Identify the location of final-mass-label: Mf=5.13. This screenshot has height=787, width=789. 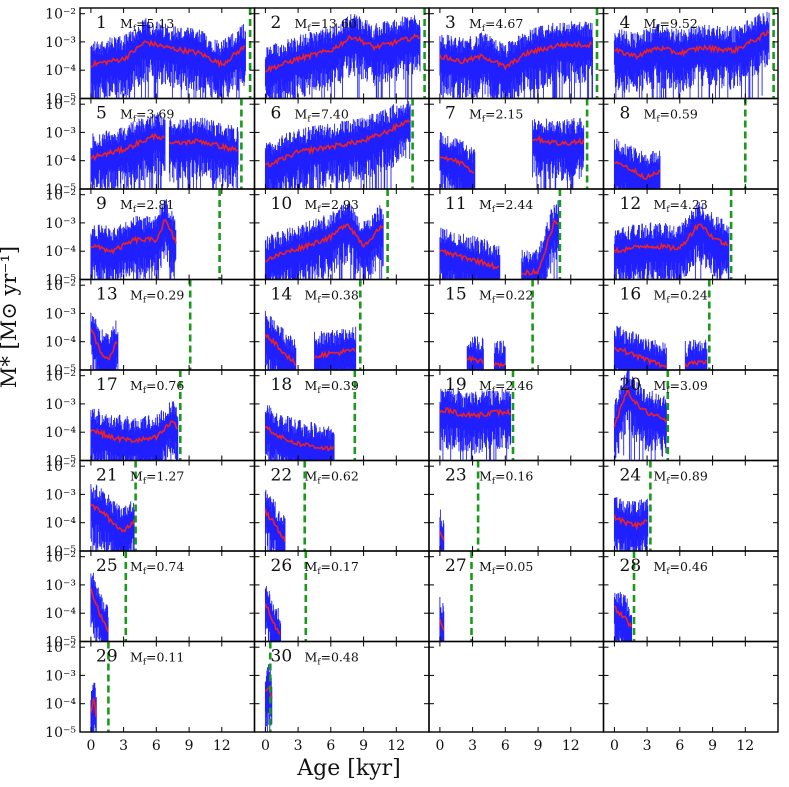
(147, 25).